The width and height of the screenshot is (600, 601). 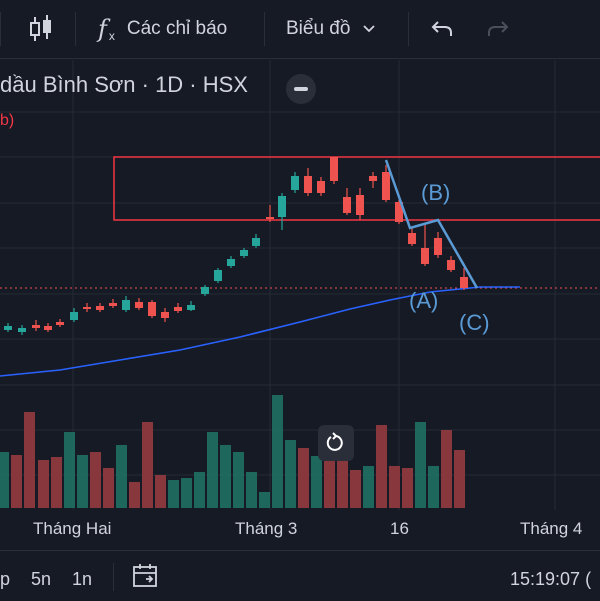 I want to click on date-range-button, so click(x=146, y=578).